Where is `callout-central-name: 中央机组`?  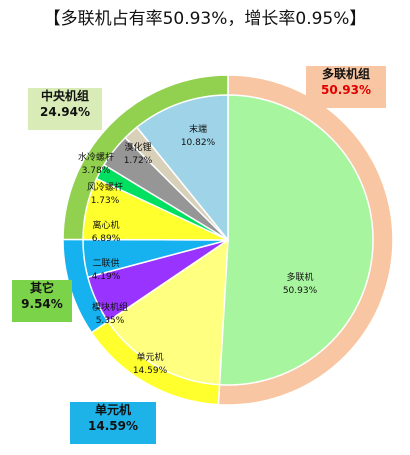
callout-central-name: 中央机组 is located at coordinates (64, 96).